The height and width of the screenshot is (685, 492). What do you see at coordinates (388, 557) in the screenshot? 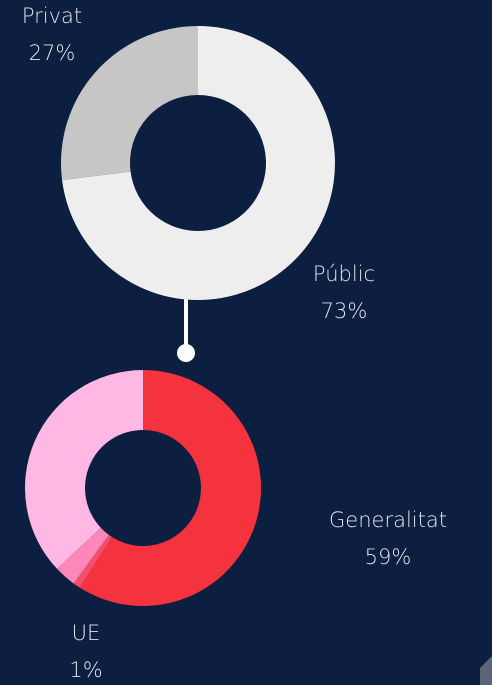
I see `segment-value: 59%` at bounding box center [388, 557].